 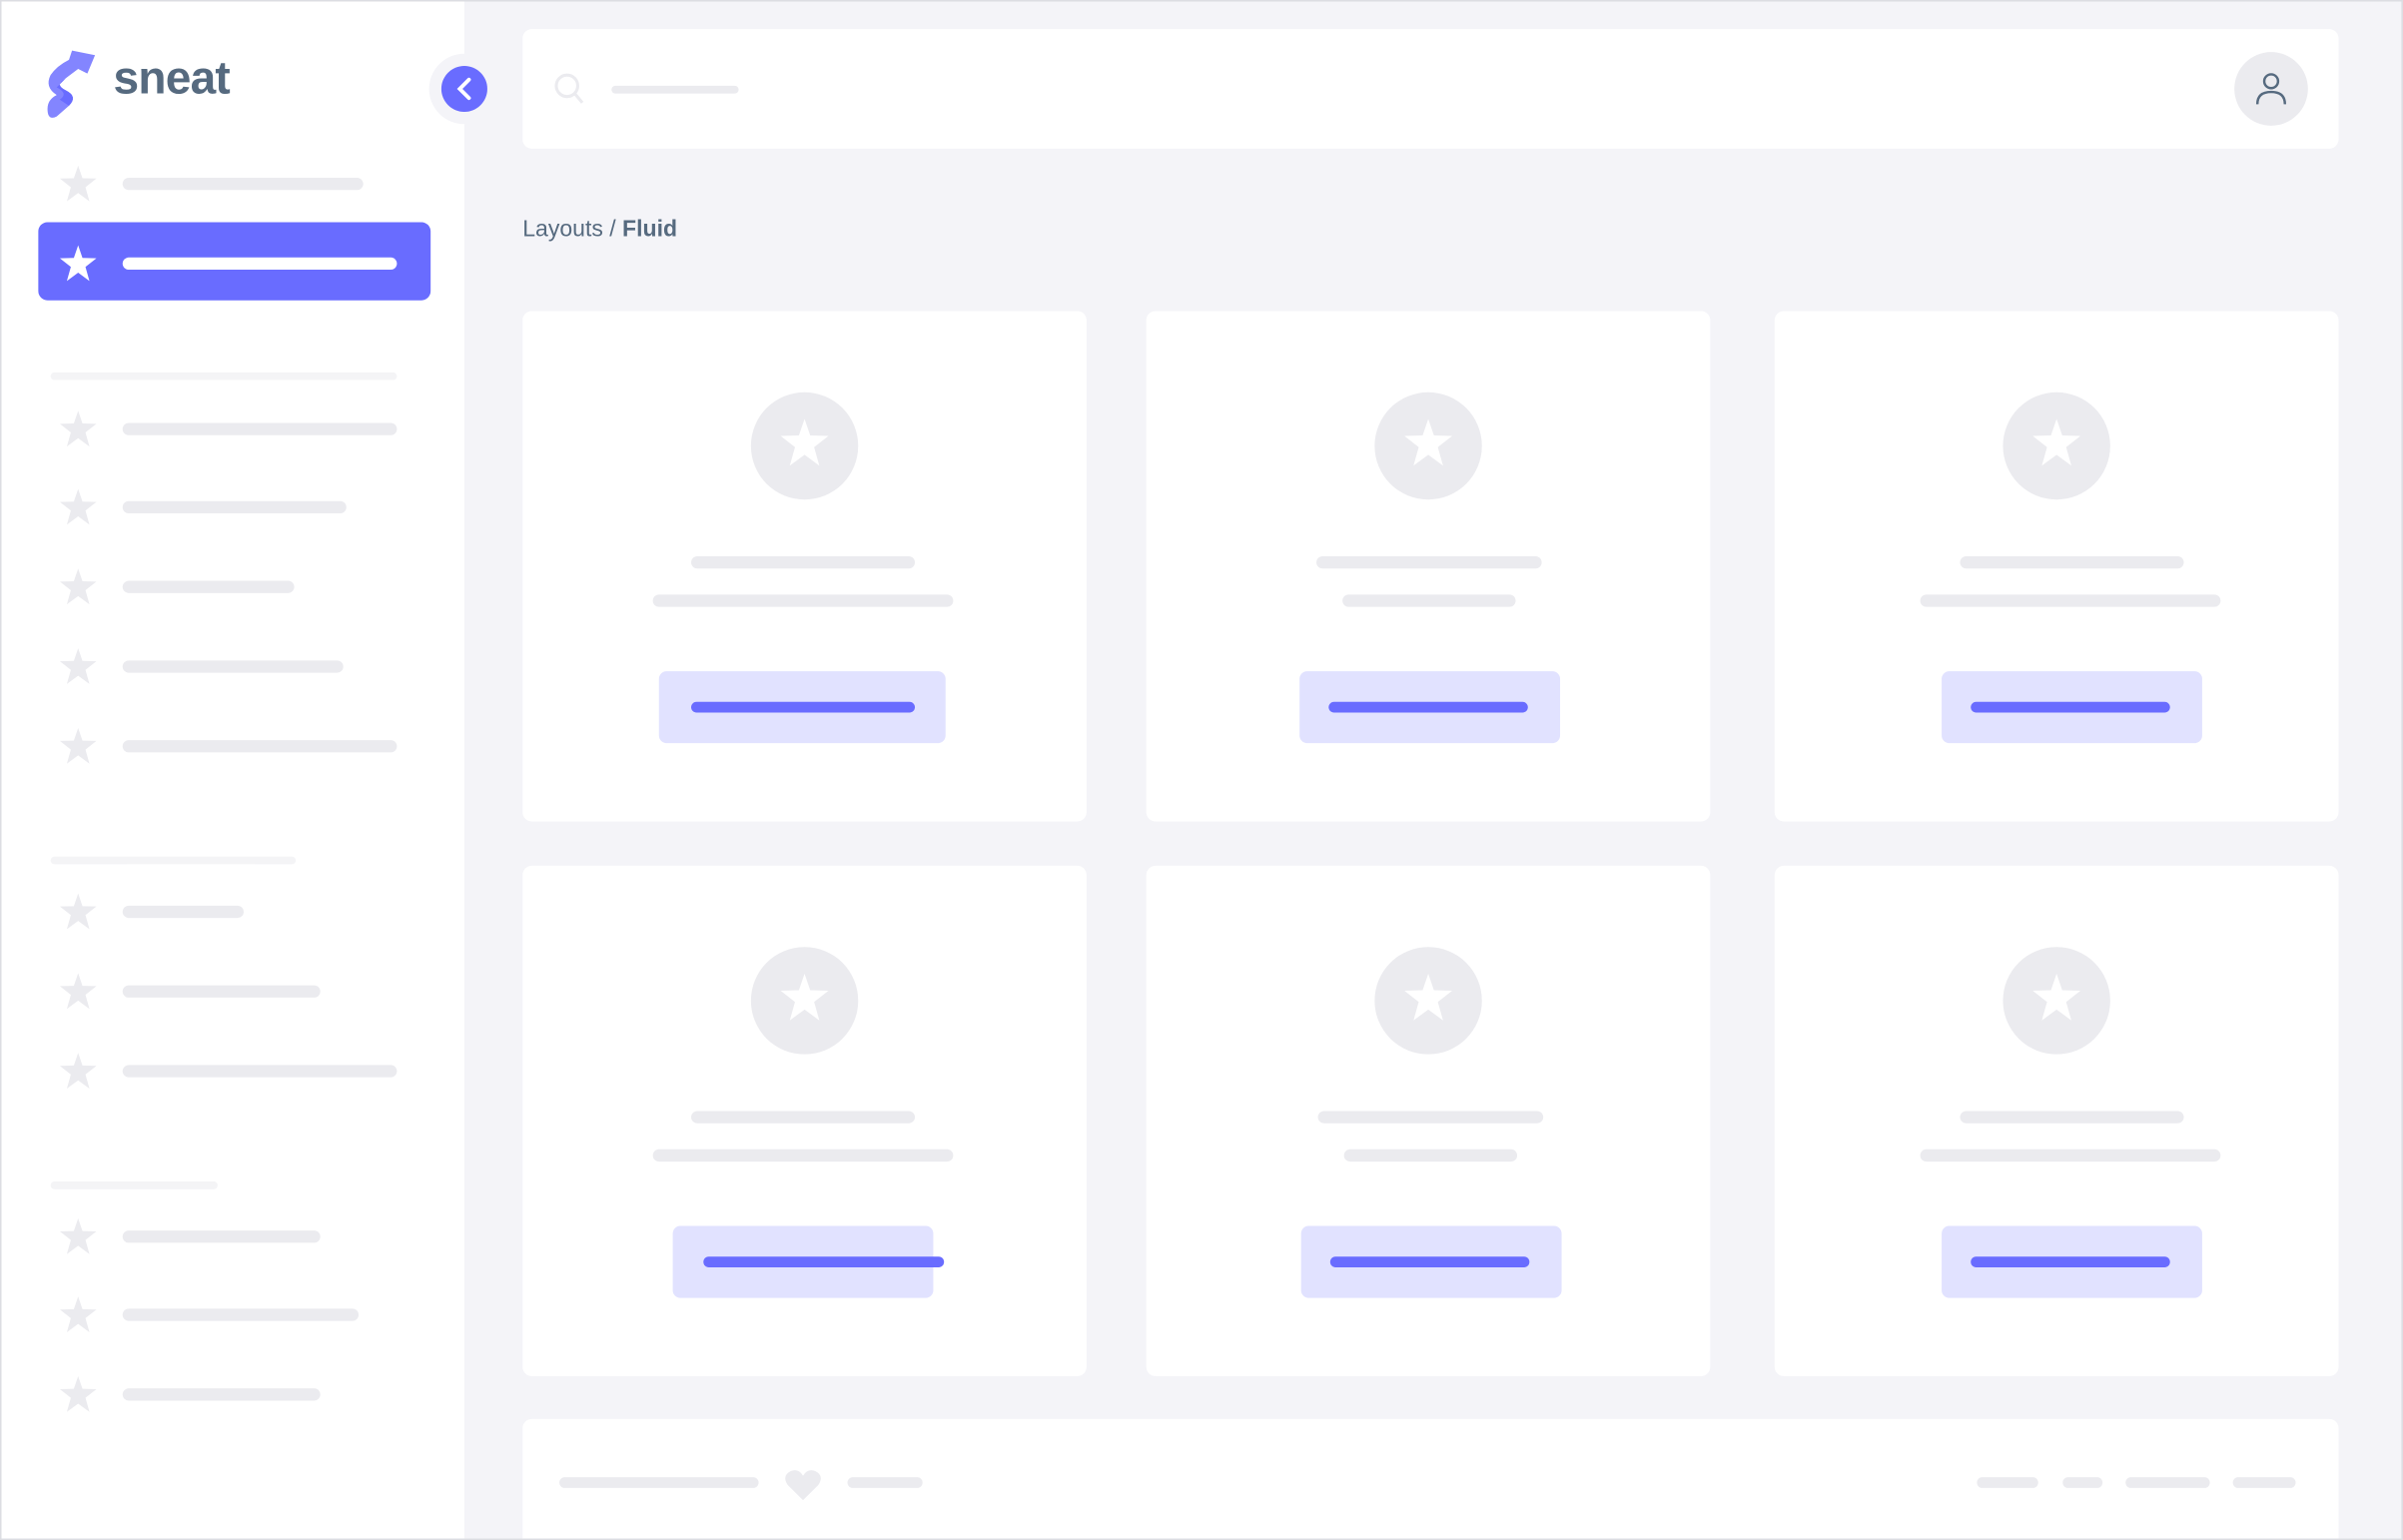 I want to click on chevron-left-icon, so click(x=463, y=89).